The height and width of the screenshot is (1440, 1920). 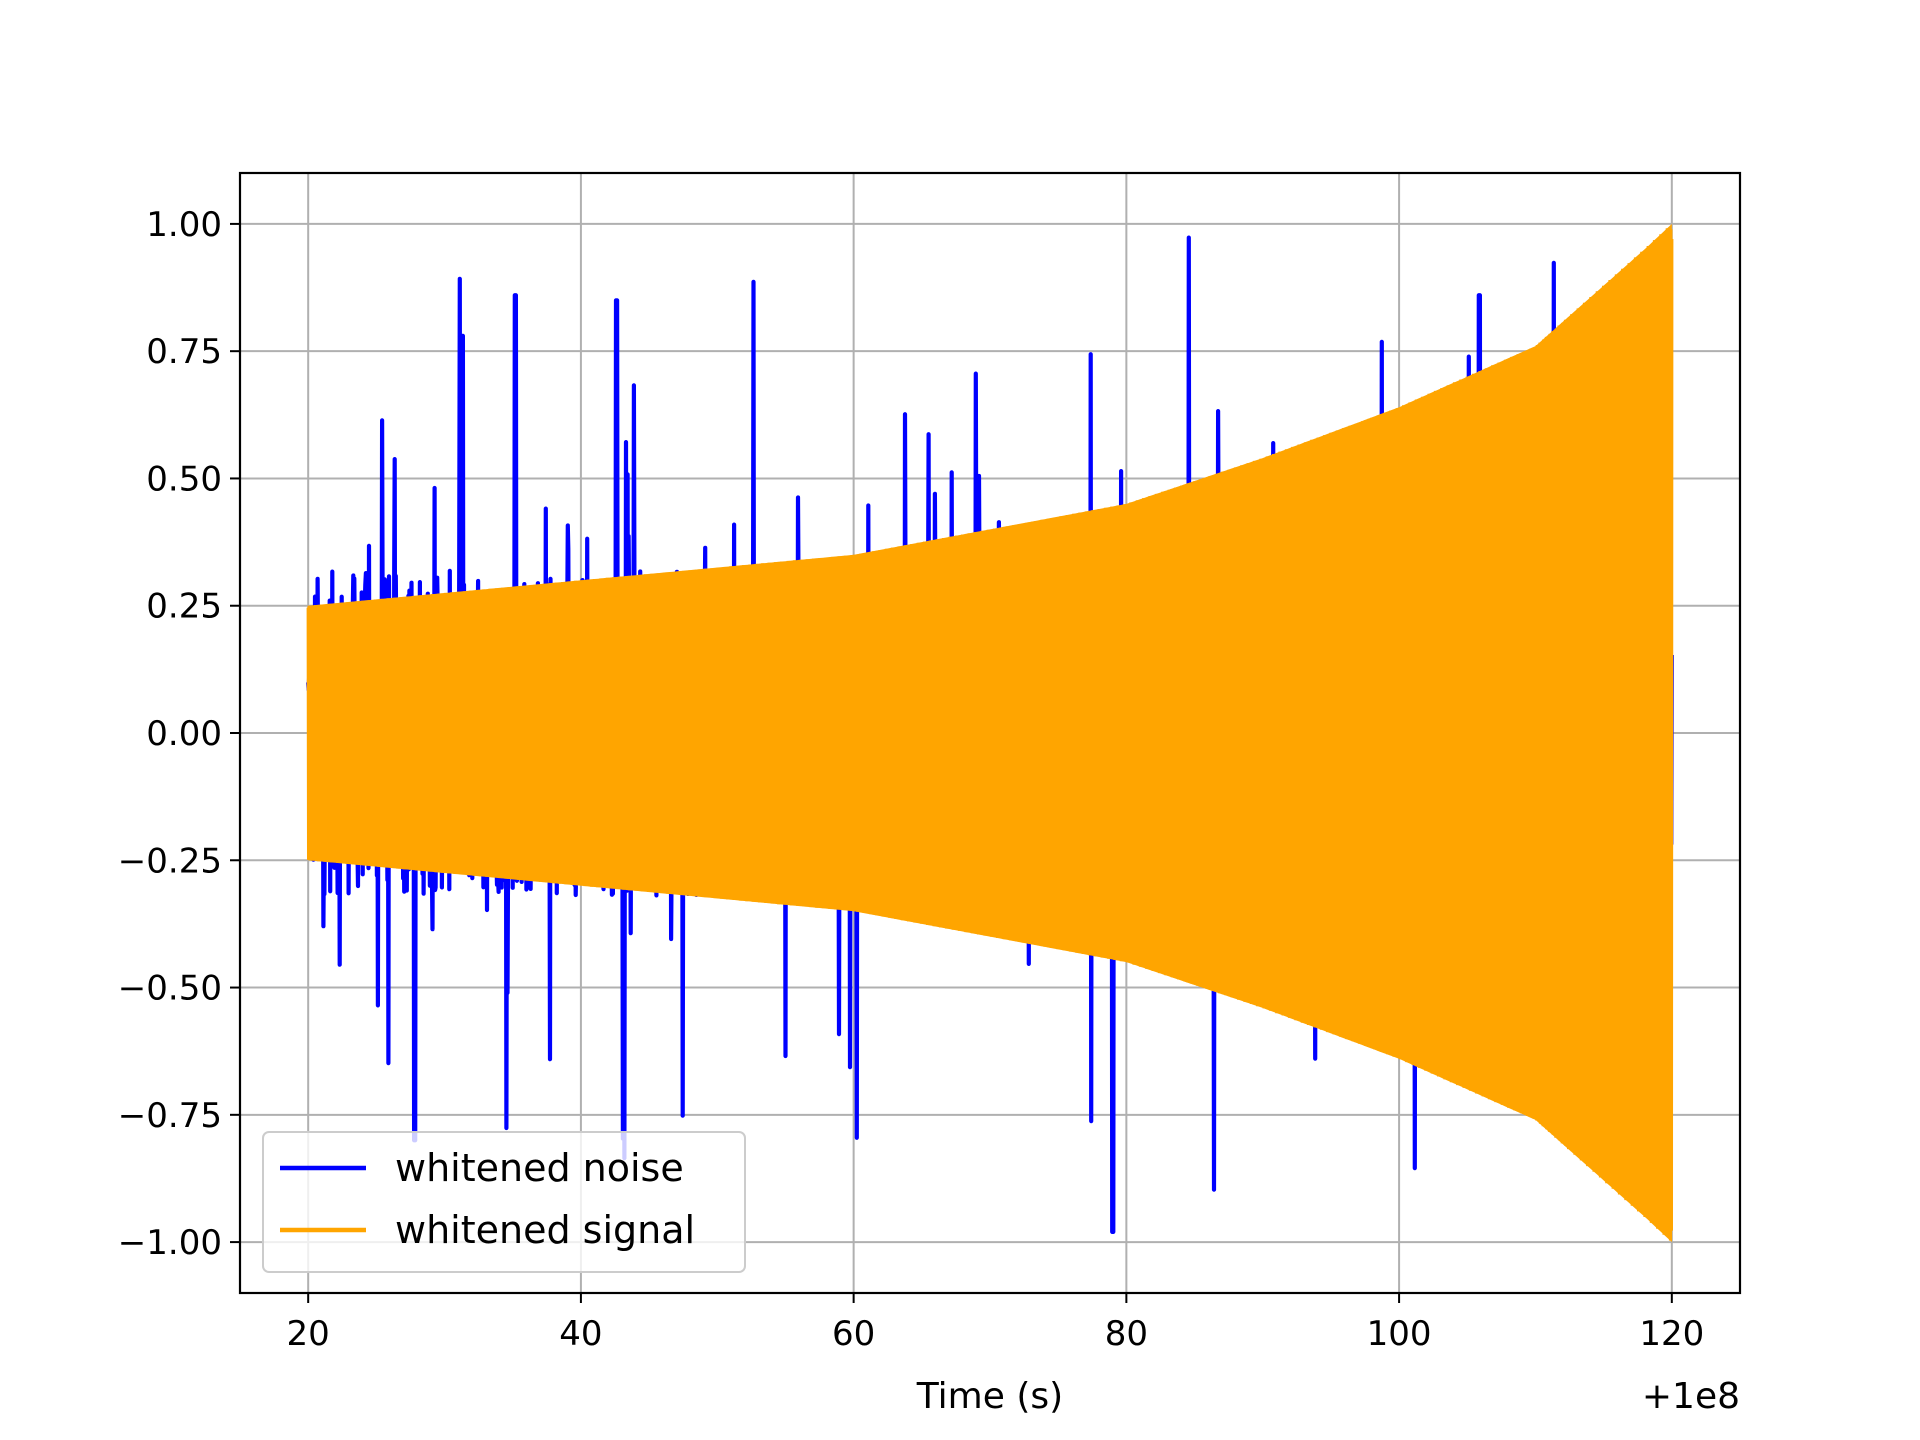 What do you see at coordinates (1126, 1334) in the screenshot?
I see `x-tick-label: 80` at bounding box center [1126, 1334].